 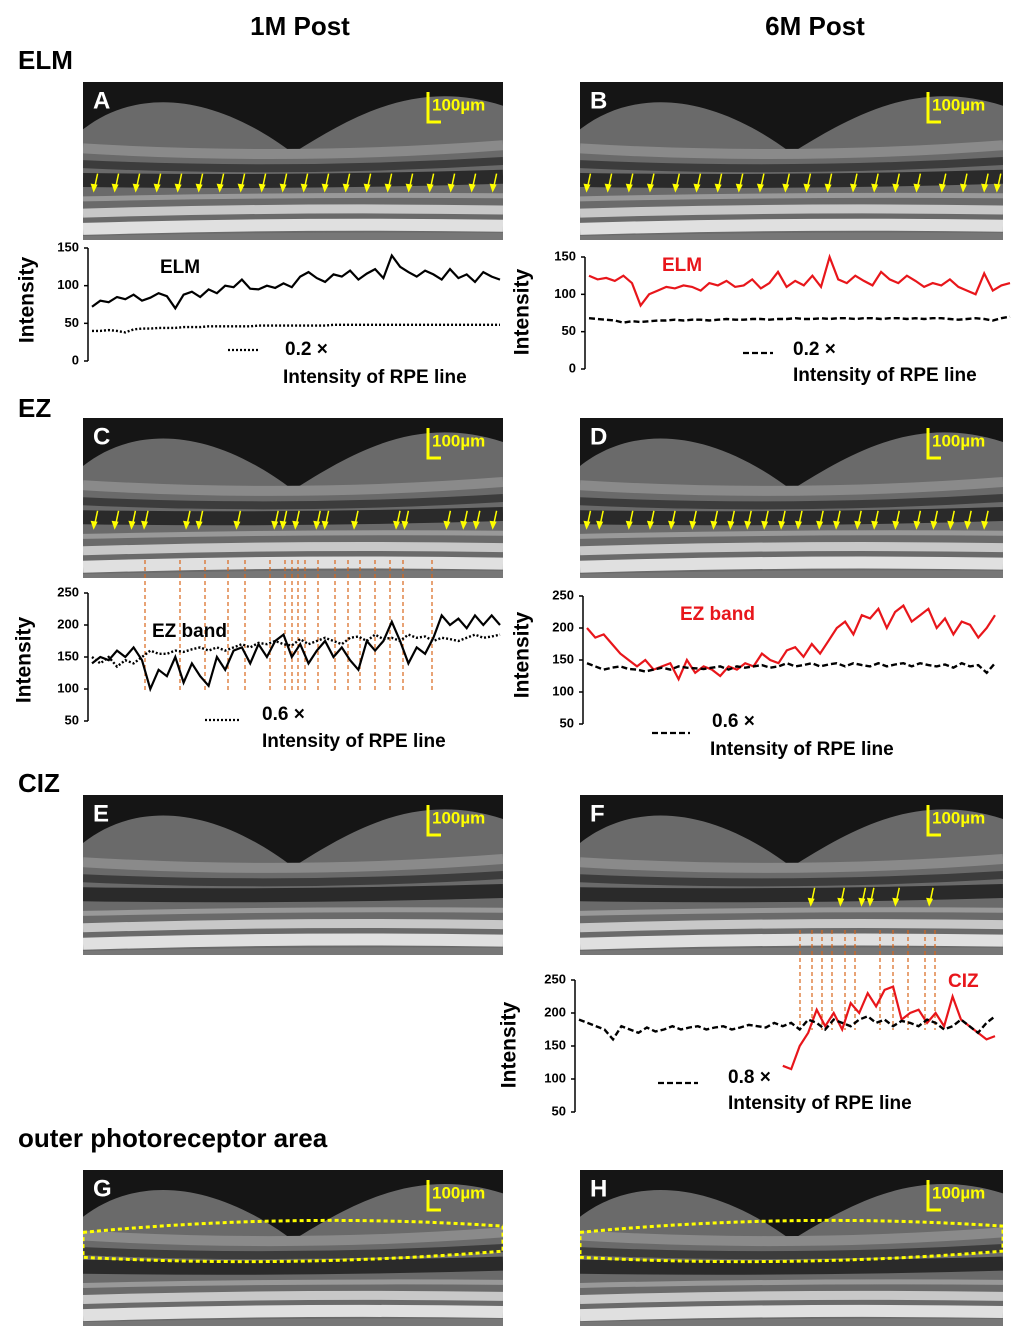 What do you see at coordinates (101, 813) in the screenshot?
I see `panel-letter: E` at bounding box center [101, 813].